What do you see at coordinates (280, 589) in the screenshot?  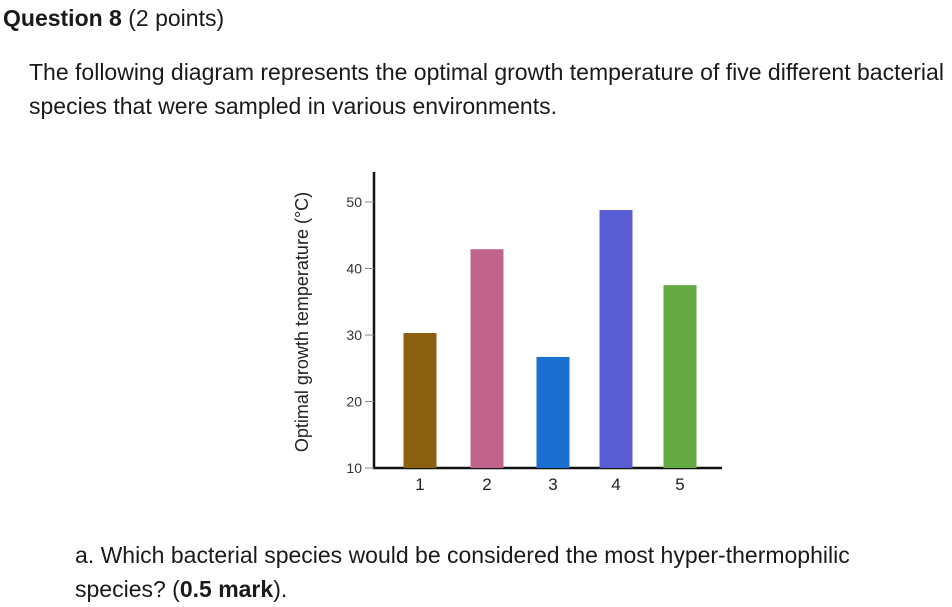 I see `part-a-suffix: ).` at bounding box center [280, 589].